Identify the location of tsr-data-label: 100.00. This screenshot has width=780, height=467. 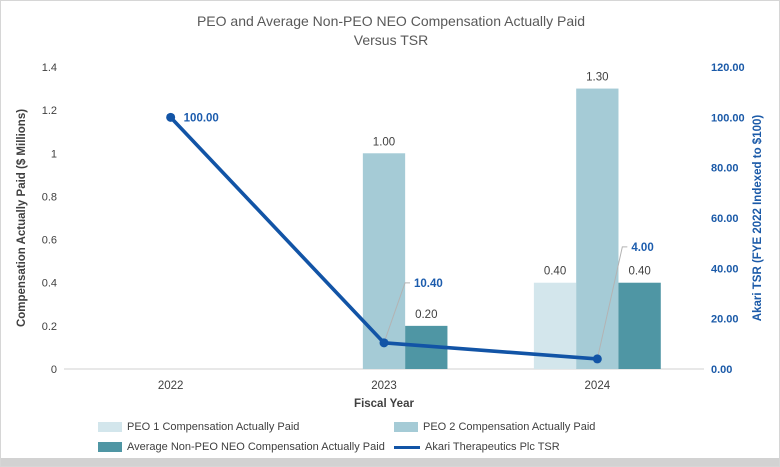
(201, 118).